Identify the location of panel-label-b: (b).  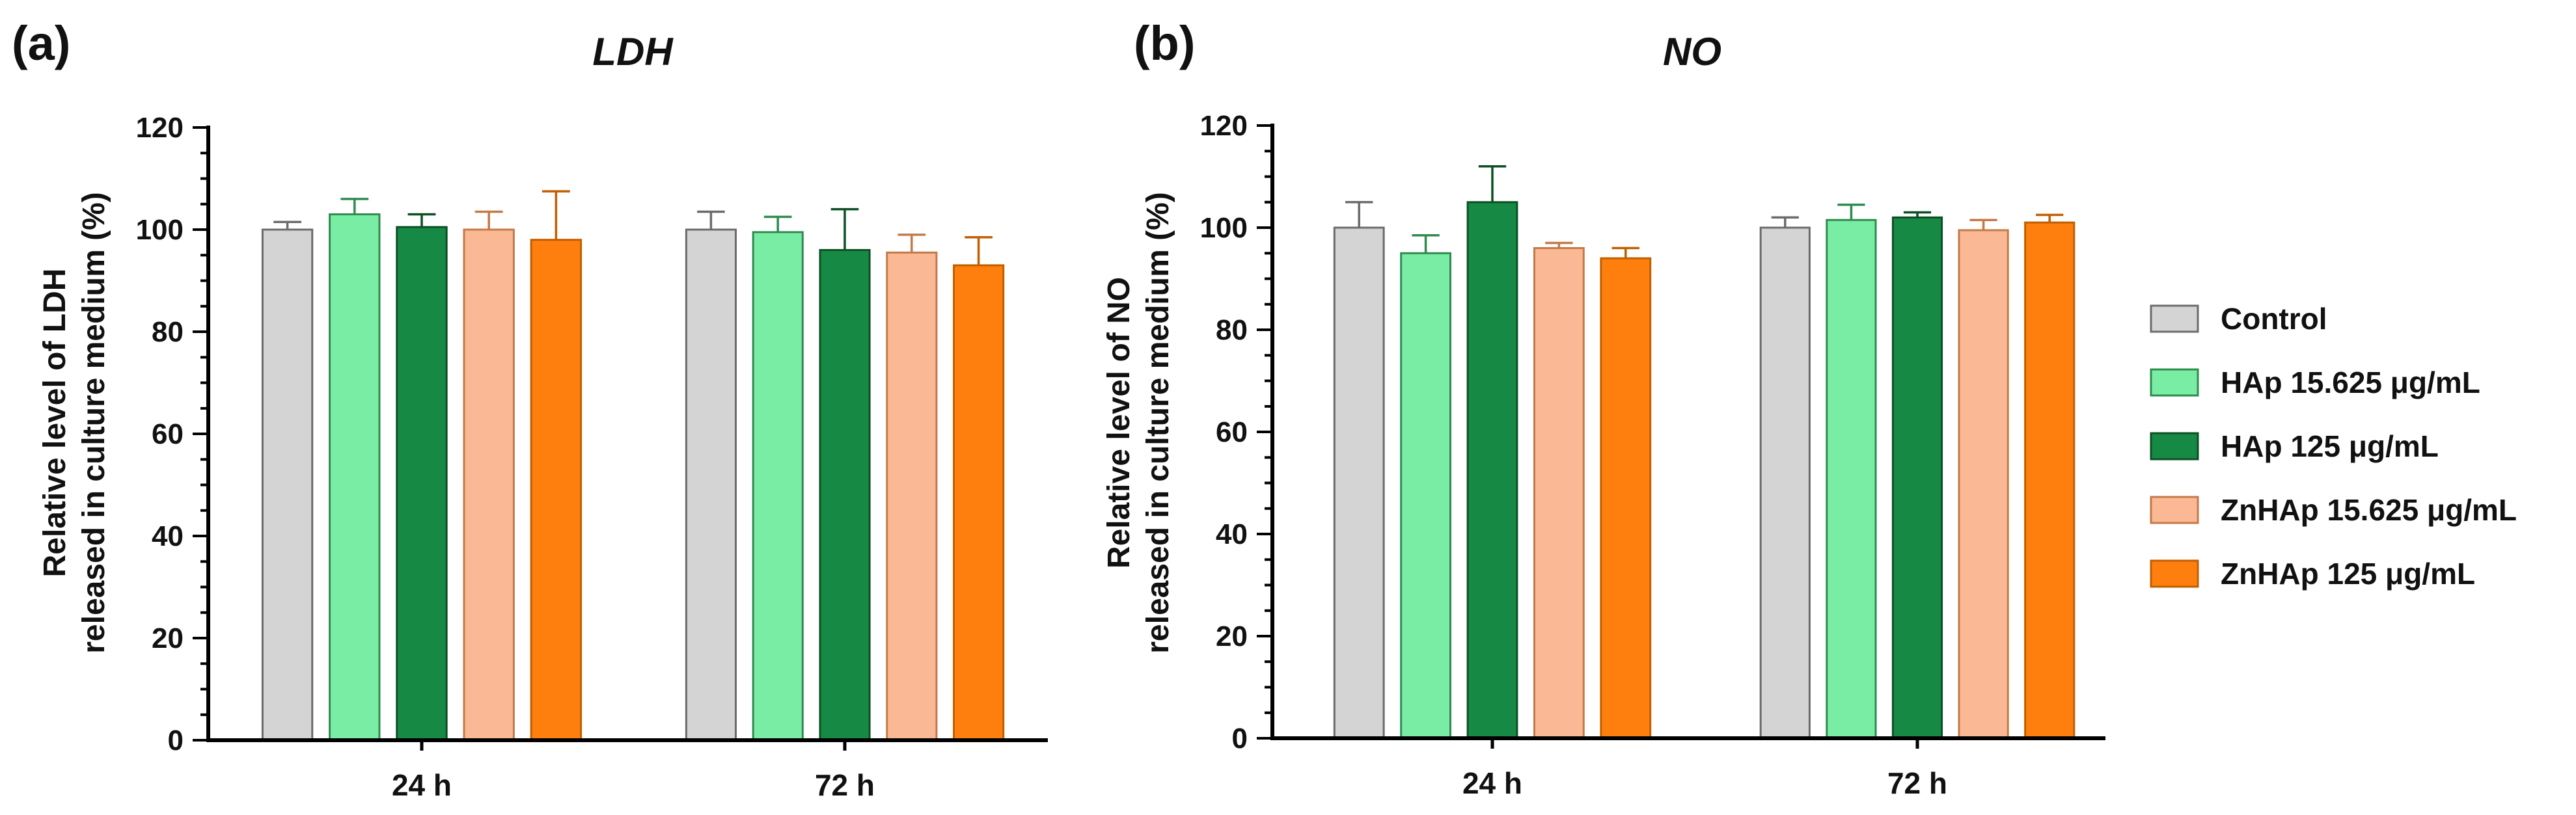
(1165, 43).